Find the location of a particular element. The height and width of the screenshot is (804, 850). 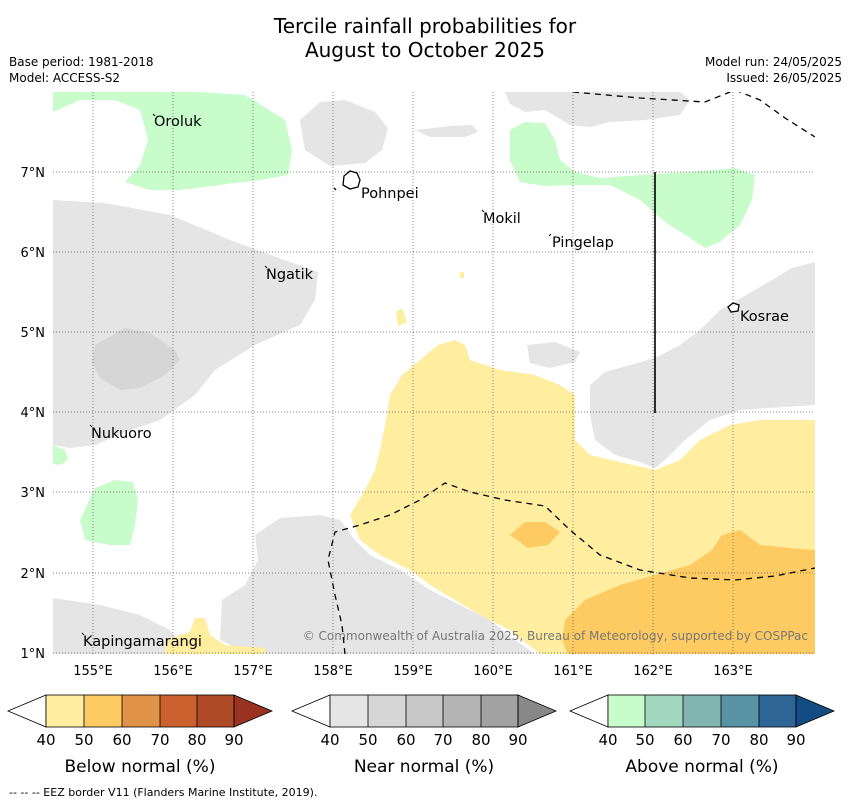

lat-tick-labels: 7°N 6°N 5°N 4°N 3°N 2°N 1°N is located at coordinates (33, 414).